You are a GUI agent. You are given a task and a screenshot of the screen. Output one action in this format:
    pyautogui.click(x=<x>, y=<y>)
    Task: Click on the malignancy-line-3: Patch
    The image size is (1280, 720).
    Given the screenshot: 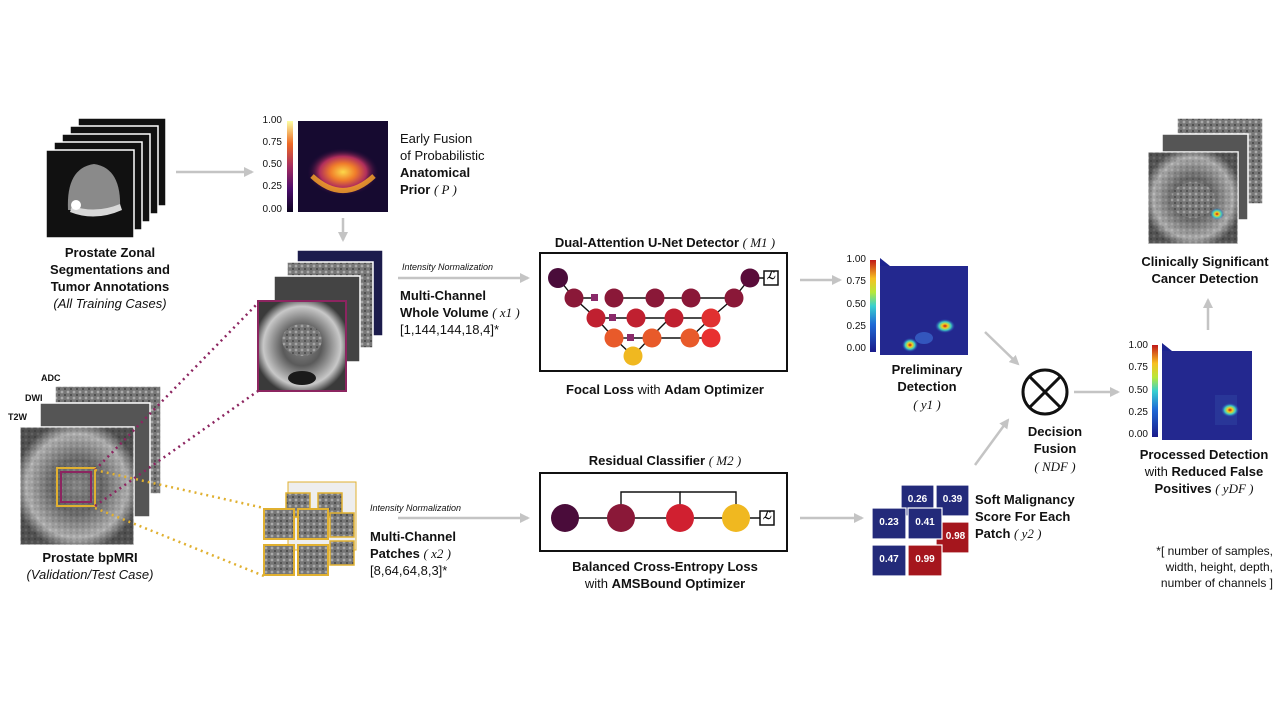 What is the action you would take?
    pyautogui.click(x=993, y=533)
    